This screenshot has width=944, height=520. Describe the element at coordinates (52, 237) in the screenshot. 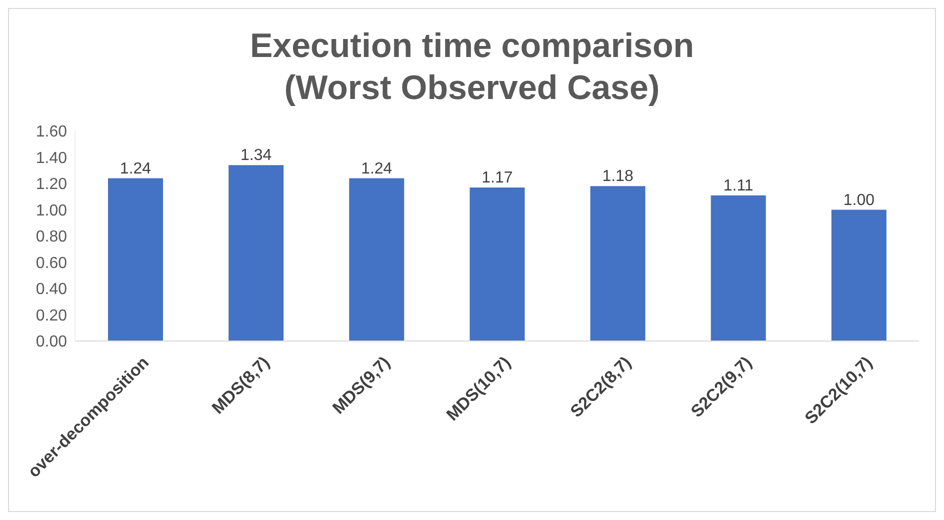

I see `y-tick-label: 0.80` at that location.